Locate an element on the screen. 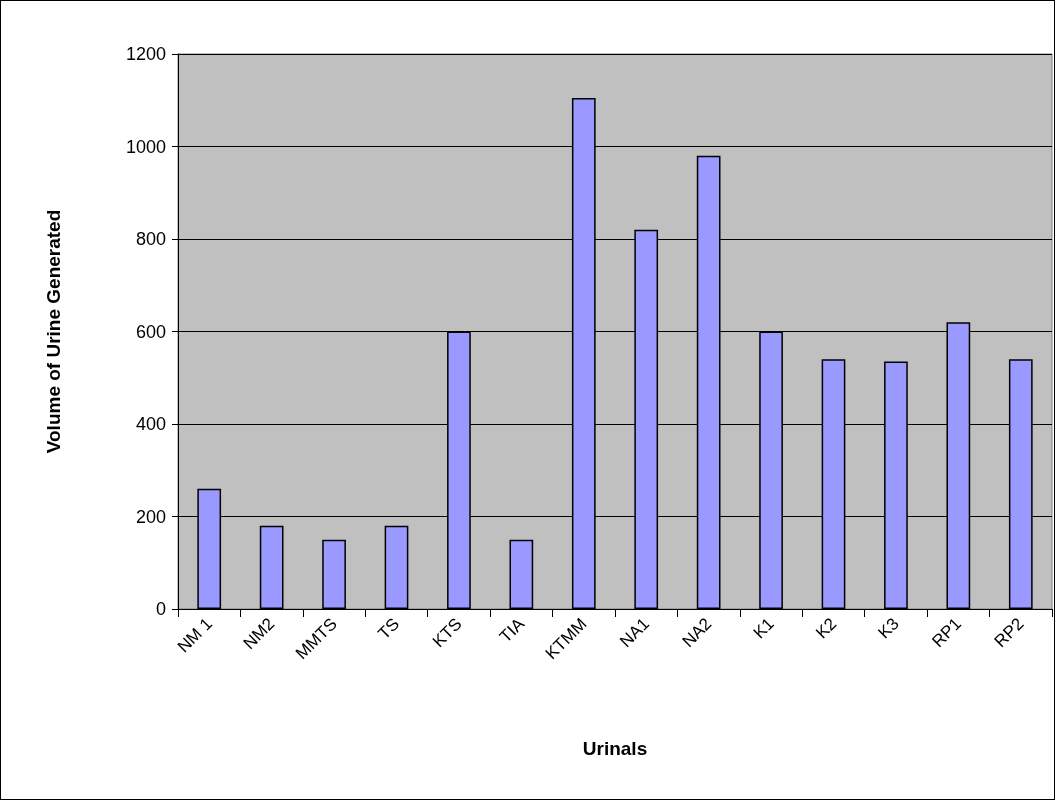 The height and width of the screenshot is (800, 1055). x-tick-label: TIA is located at coordinates (512, 630).